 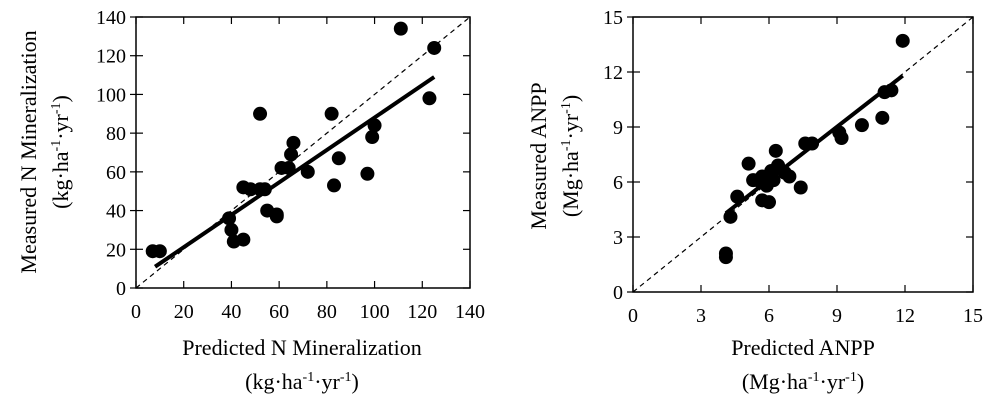 I want to click on y-tick-label: 140, so click(x=111, y=18).